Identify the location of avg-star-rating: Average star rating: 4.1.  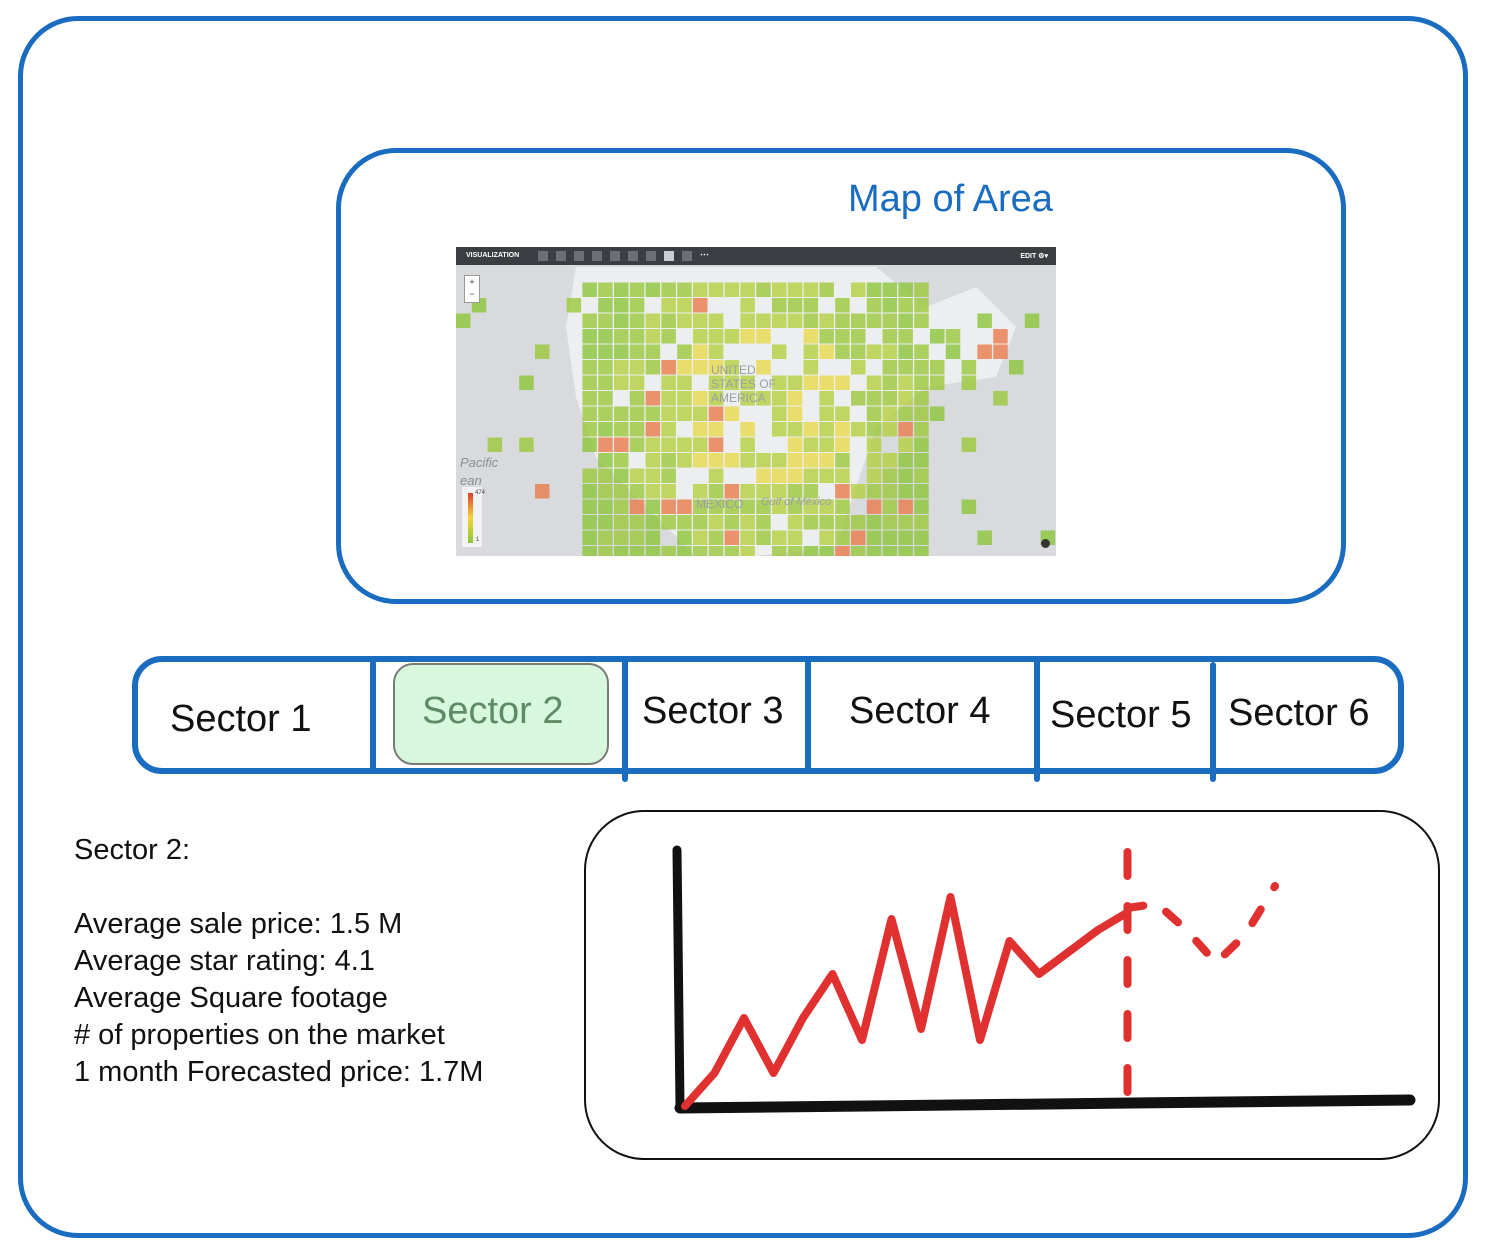
(224, 961).